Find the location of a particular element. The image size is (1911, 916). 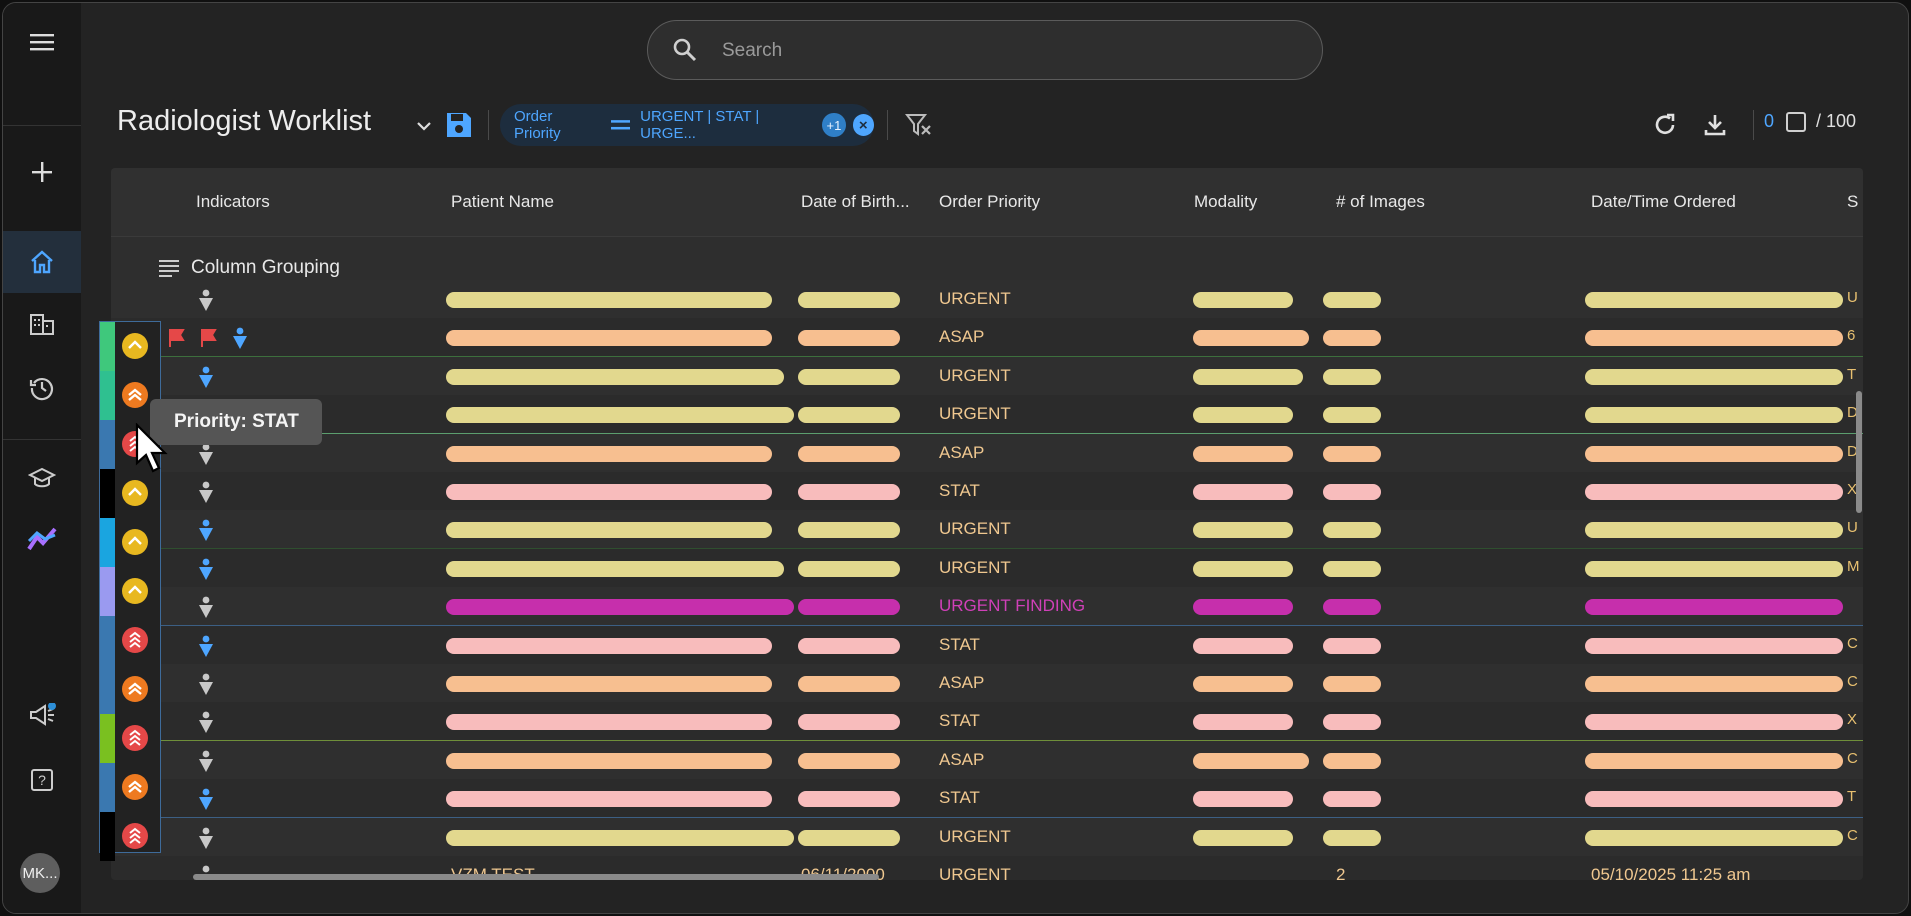

priority-indicator-strip is located at coordinates (130, 591).